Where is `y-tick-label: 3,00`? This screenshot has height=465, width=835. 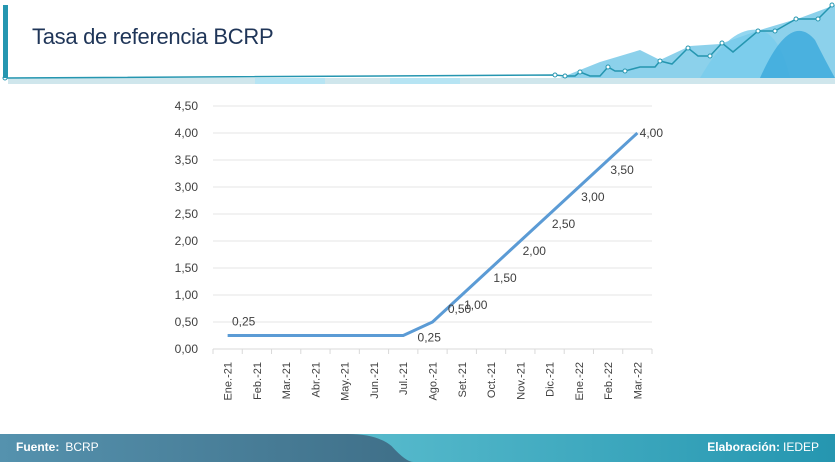
y-tick-label: 3,00 is located at coordinates (187, 187).